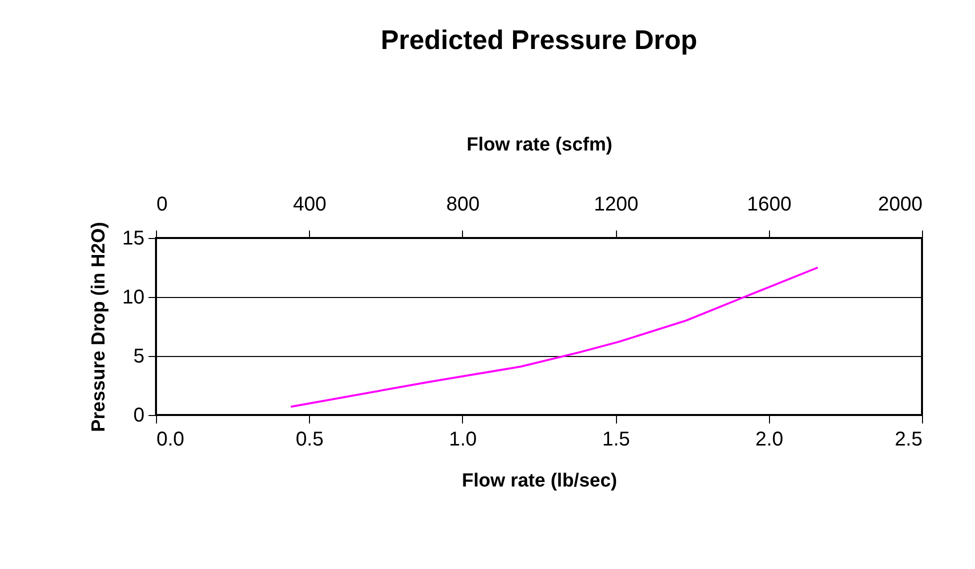 The image size is (975, 569). I want to click on chart-title: Predicted Pressure Drop, so click(539, 40).